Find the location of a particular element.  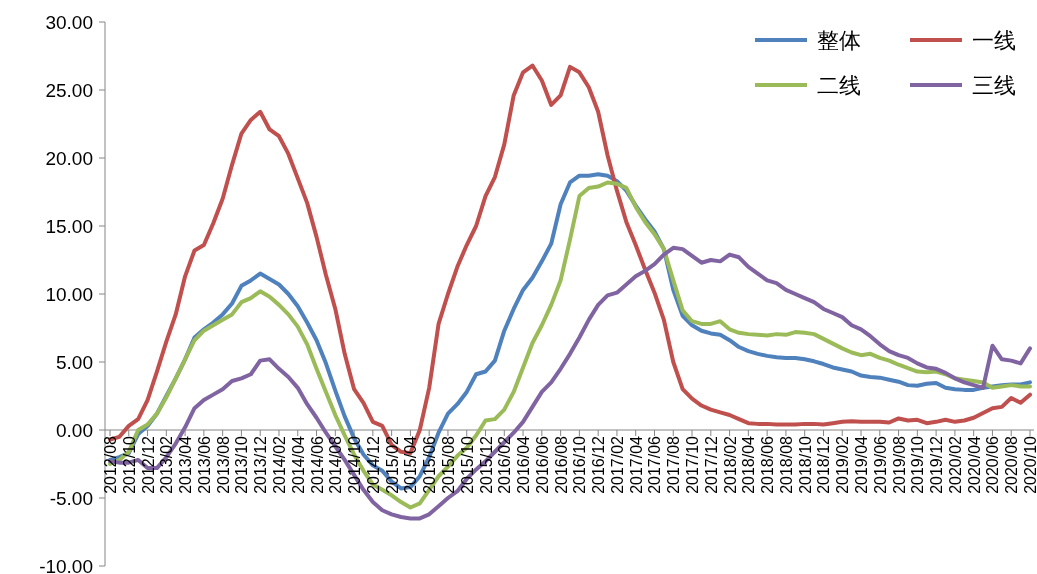

x-tick-label: 2012/12 is located at coordinates (148, 464).